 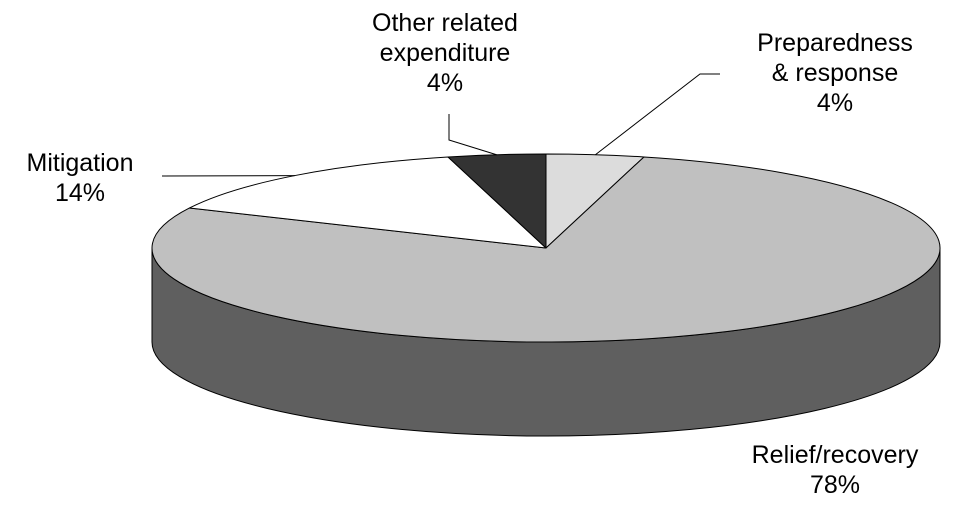 I want to click on slice-label-preparedness-response: Preparedness & response 4%, so click(x=835, y=73).